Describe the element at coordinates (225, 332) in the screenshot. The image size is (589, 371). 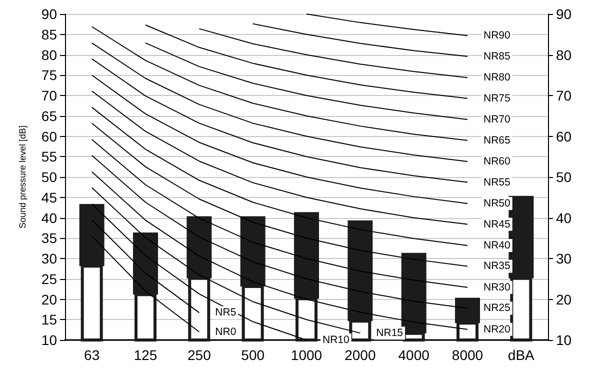
I see `series-label: NR0` at that location.